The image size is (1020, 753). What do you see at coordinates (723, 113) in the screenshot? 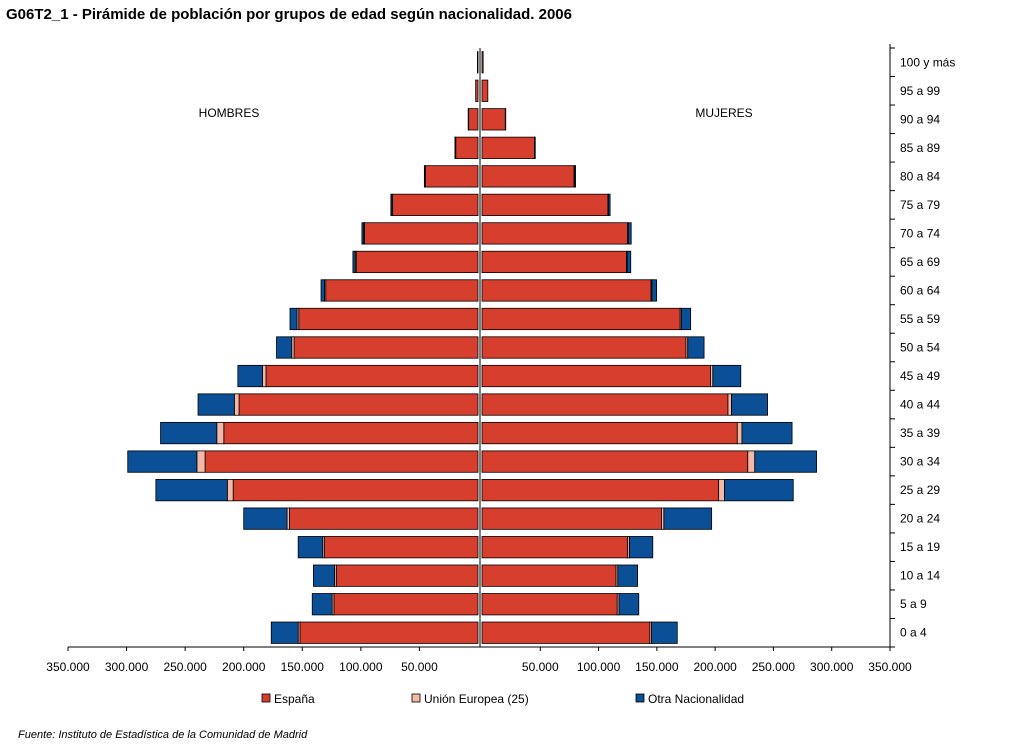
I see `side-label-mujeres: MUJERES` at bounding box center [723, 113].